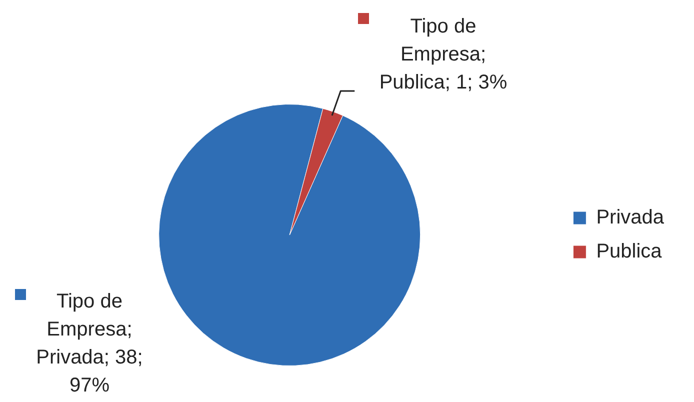 This screenshot has height=402, width=694. I want to click on legend-label: Publica, so click(629, 251).